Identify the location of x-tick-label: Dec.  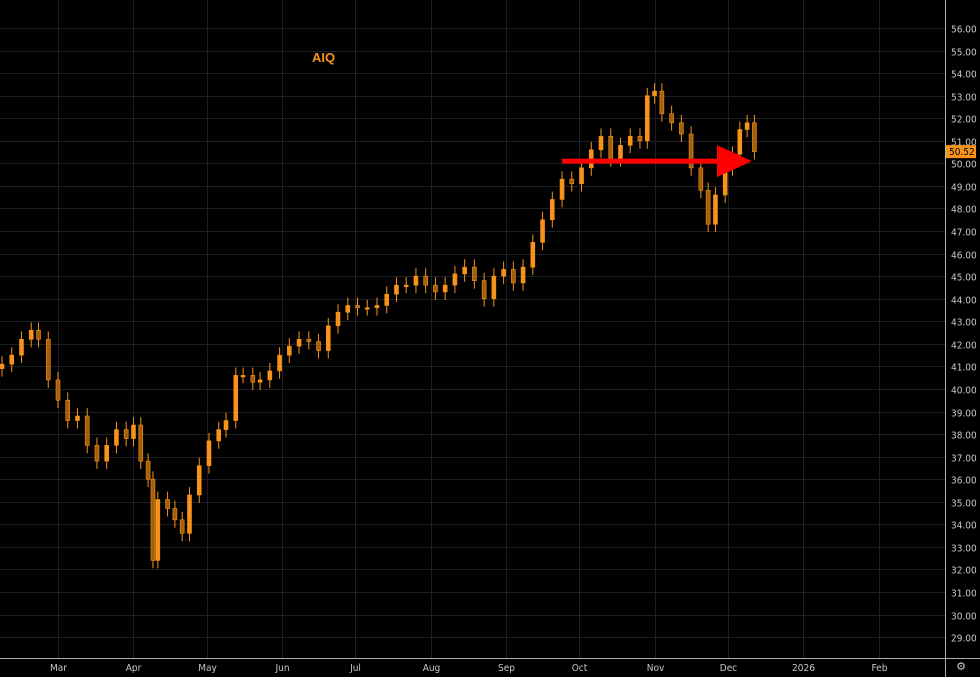
(728, 668).